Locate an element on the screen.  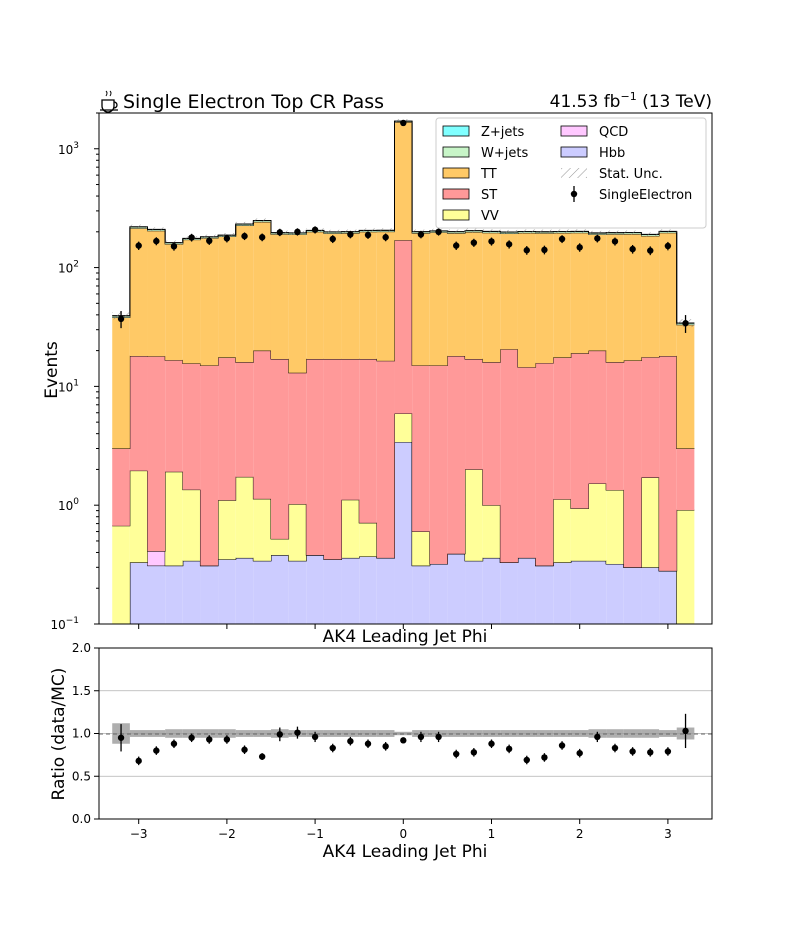
ratio-points is located at coordinates (403, 739).